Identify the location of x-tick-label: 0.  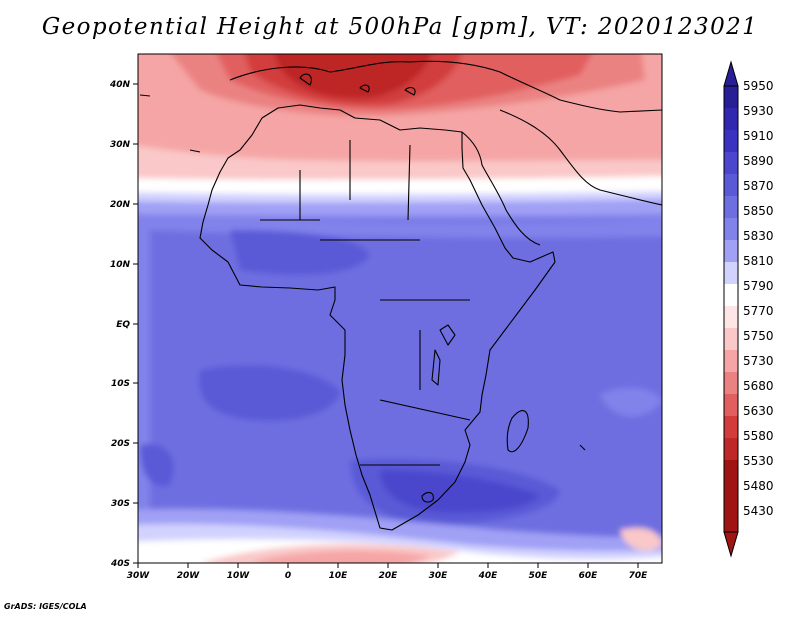
(288, 576).